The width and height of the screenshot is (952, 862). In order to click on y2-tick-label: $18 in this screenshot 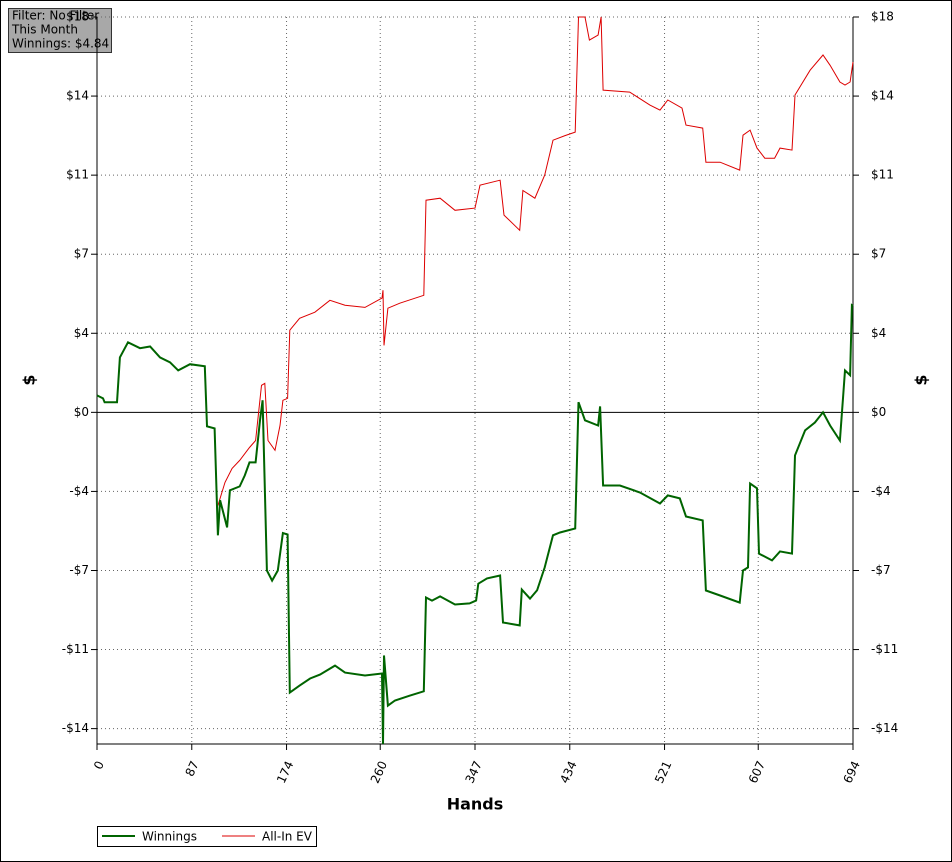, I will do `click(882, 17)`.